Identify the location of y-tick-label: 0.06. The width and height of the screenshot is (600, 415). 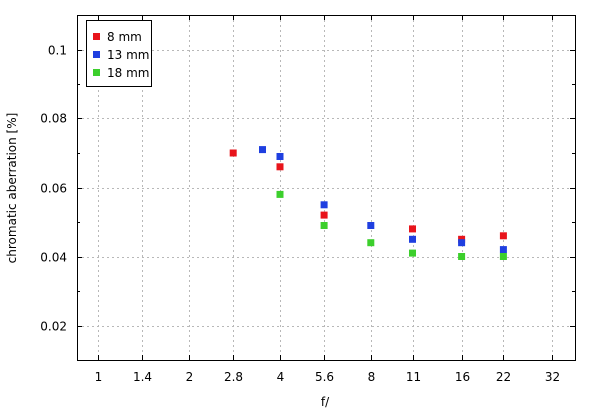
(53, 189).